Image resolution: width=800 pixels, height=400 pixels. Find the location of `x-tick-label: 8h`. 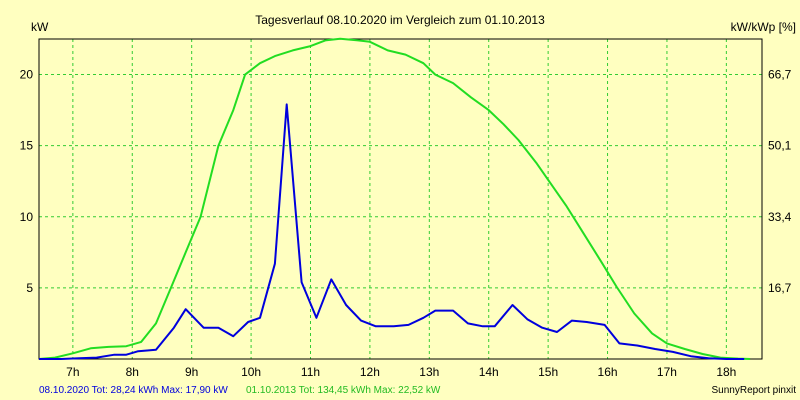

x-tick-label: 8h is located at coordinates (132, 372).